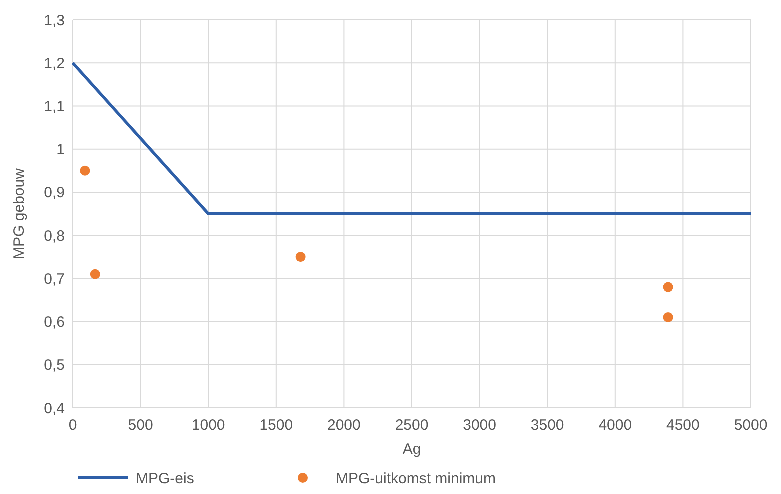 Image resolution: width=781 pixels, height=494 pixels. I want to click on x-tick-label: 4500, so click(683, 425).